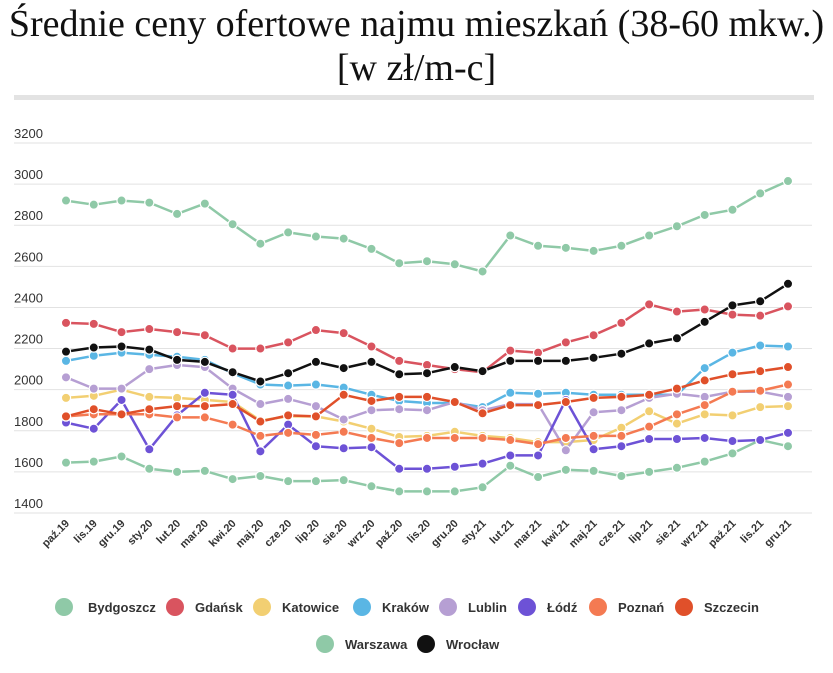  What do you see at coordinates (694, 534) in the screenshot?
I see `x-tick-label: wrz.21` at bounding box center [694, 534].